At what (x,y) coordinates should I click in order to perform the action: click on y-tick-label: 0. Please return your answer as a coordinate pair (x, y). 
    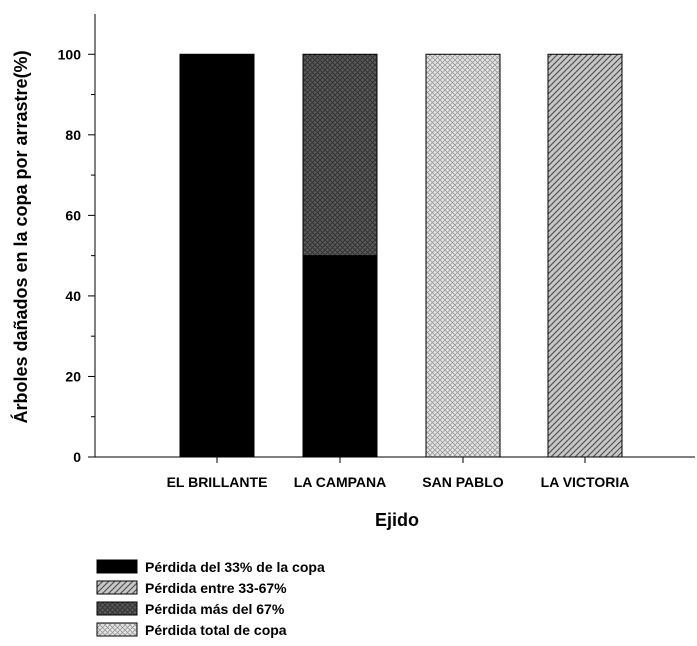
    Looking at the image, I should click on (77, 457).